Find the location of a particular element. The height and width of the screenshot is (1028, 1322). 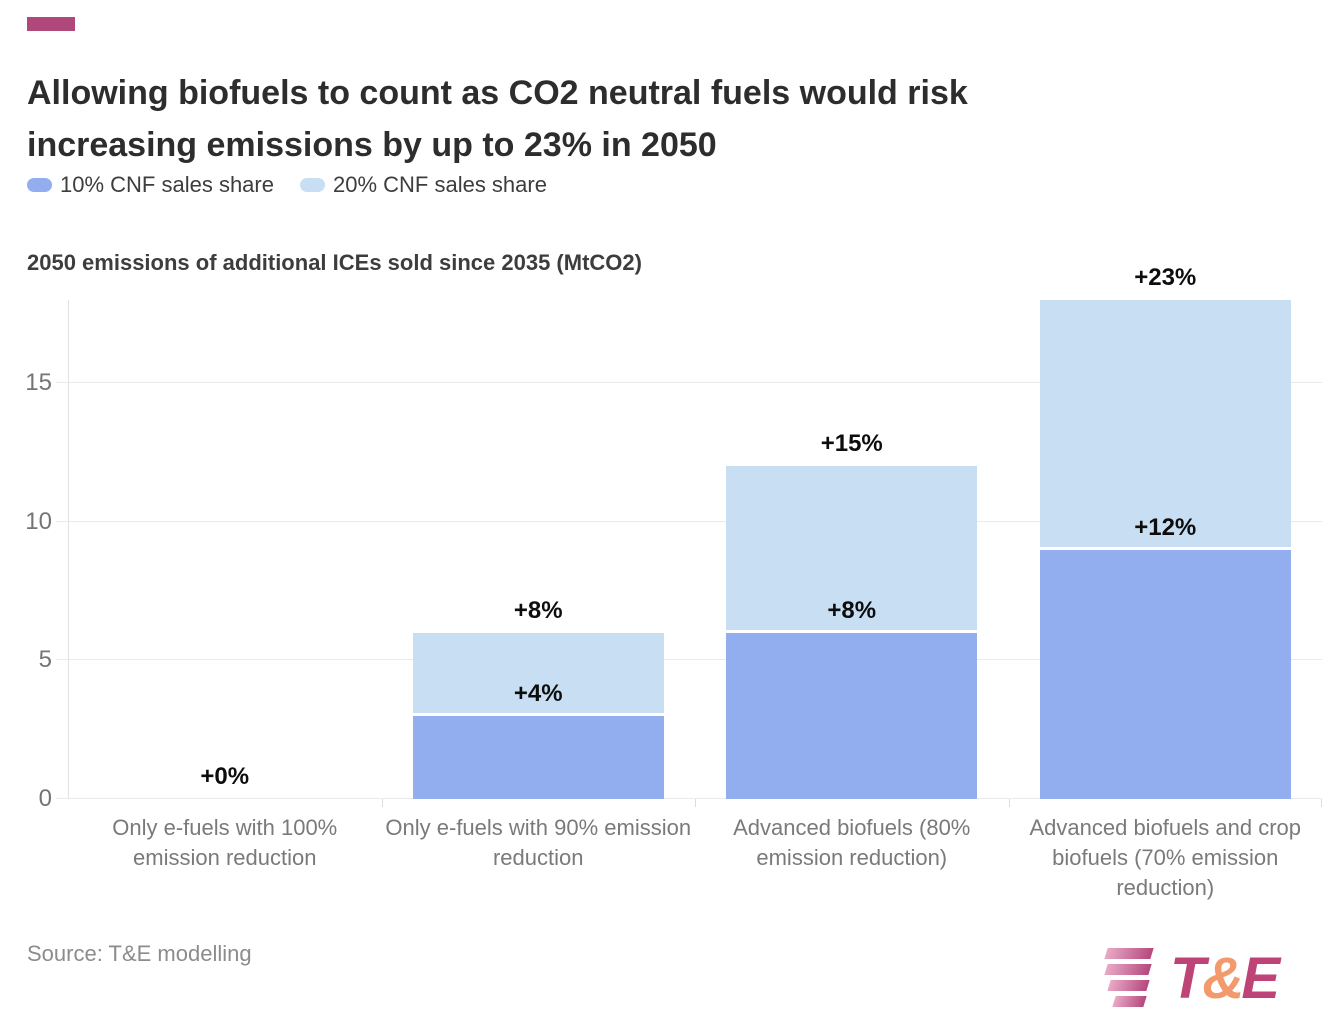

value-label-10pct: +0% is located at coordinates (225, 776).